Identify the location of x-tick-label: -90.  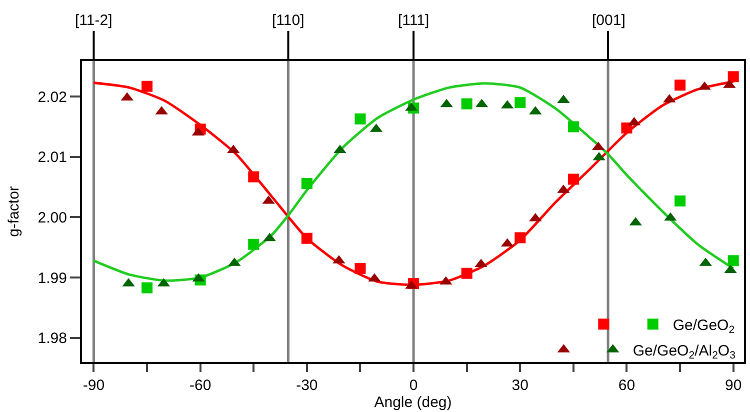
(93, 385).